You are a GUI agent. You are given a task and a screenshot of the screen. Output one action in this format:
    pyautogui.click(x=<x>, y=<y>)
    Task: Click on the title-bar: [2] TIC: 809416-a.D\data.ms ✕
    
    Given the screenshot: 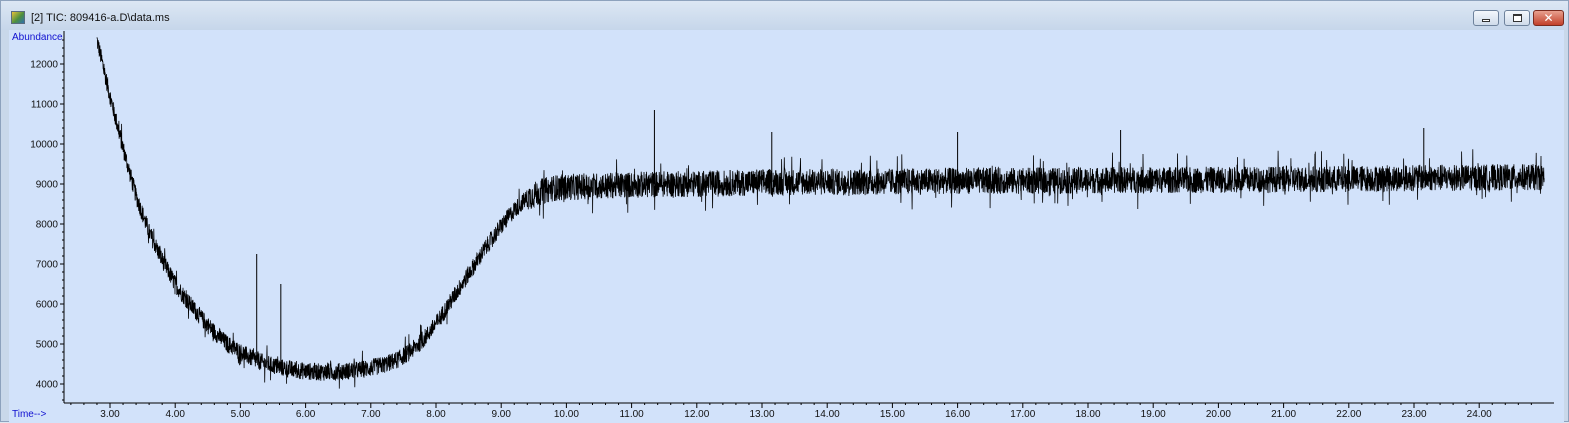 What is the action you would take?
    pyautogui.click(x=784, y=15)
    